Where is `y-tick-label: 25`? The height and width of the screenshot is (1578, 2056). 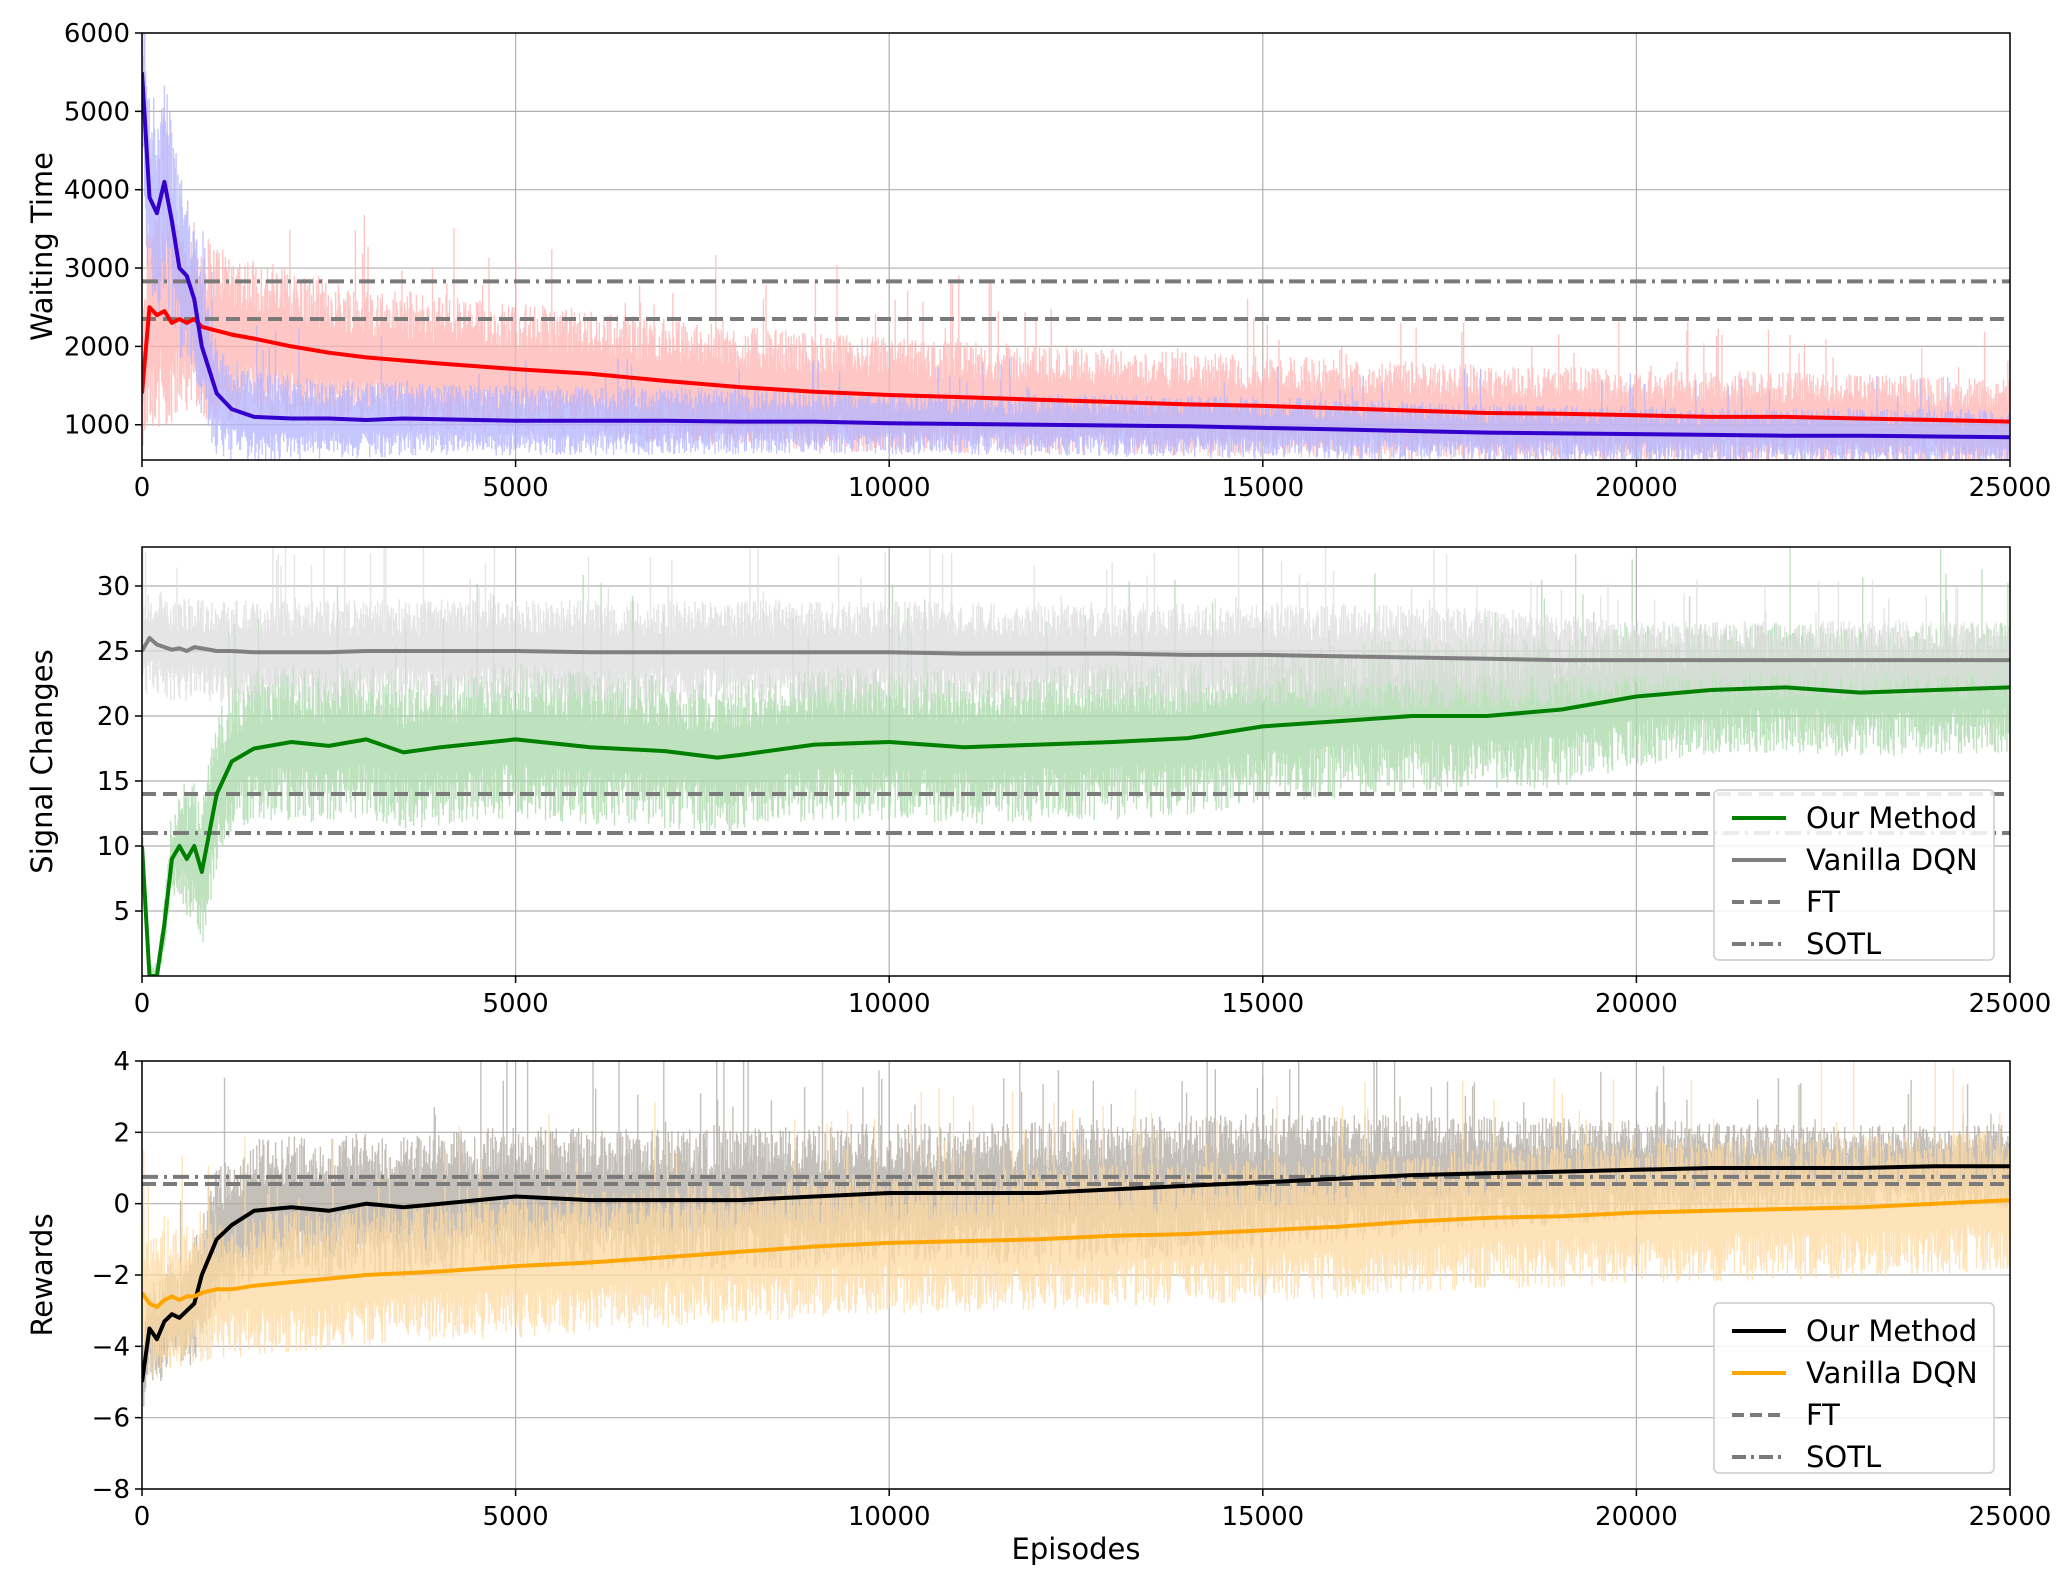 y-tick-label: 25 is located at coordinates (113, 652).